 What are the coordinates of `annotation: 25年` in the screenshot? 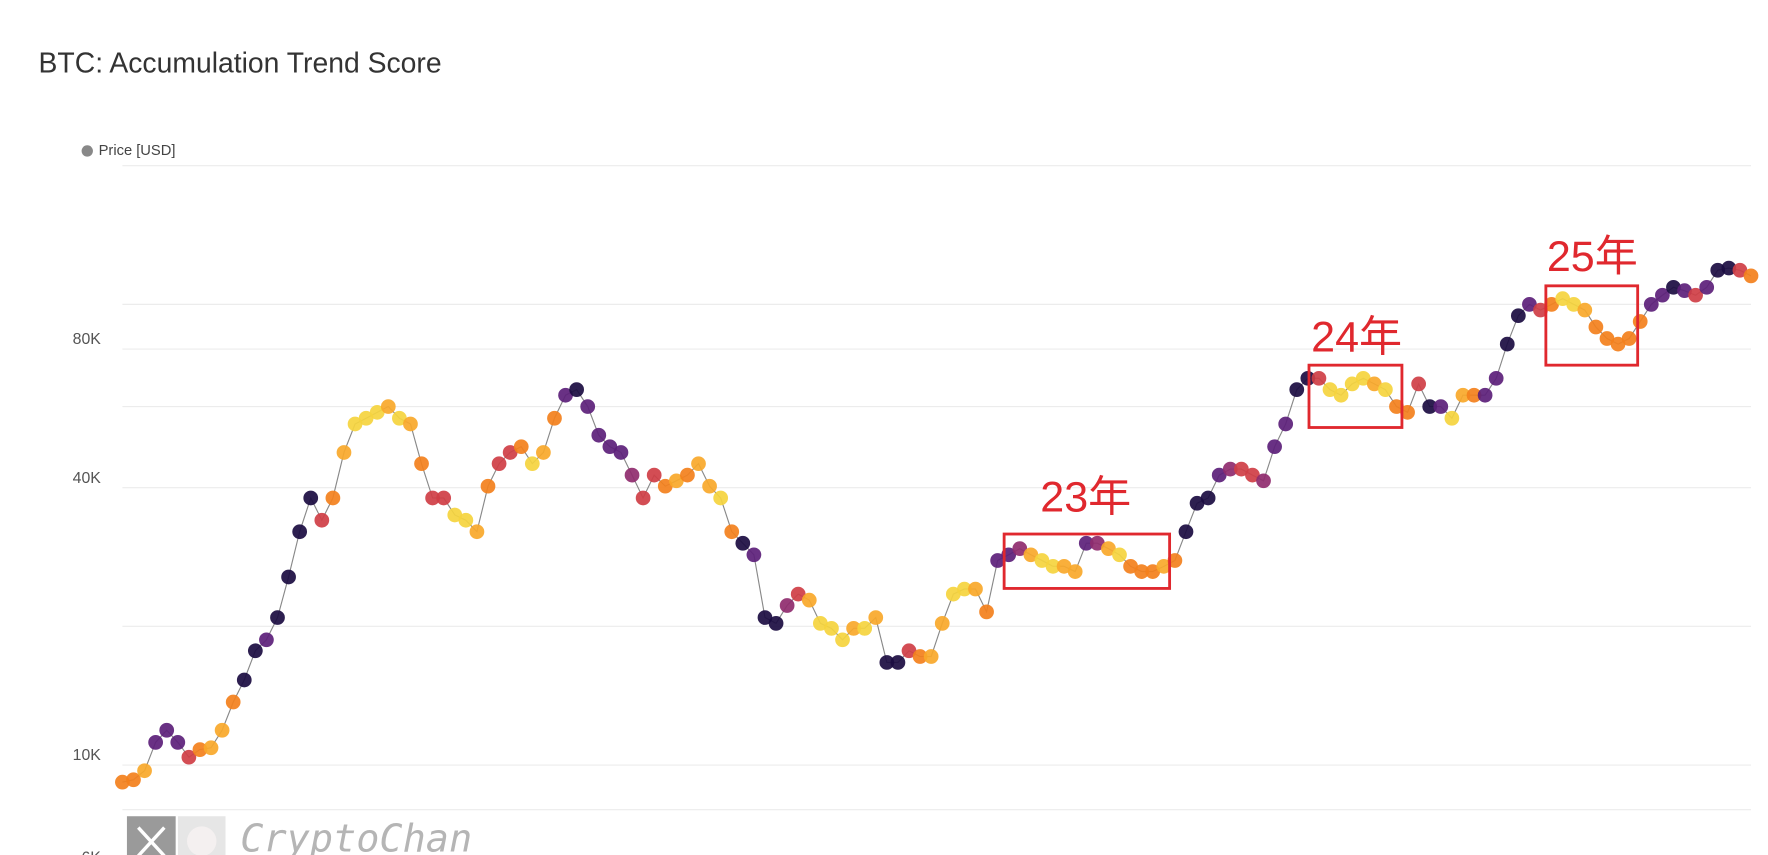 It's located at (1592, 257).